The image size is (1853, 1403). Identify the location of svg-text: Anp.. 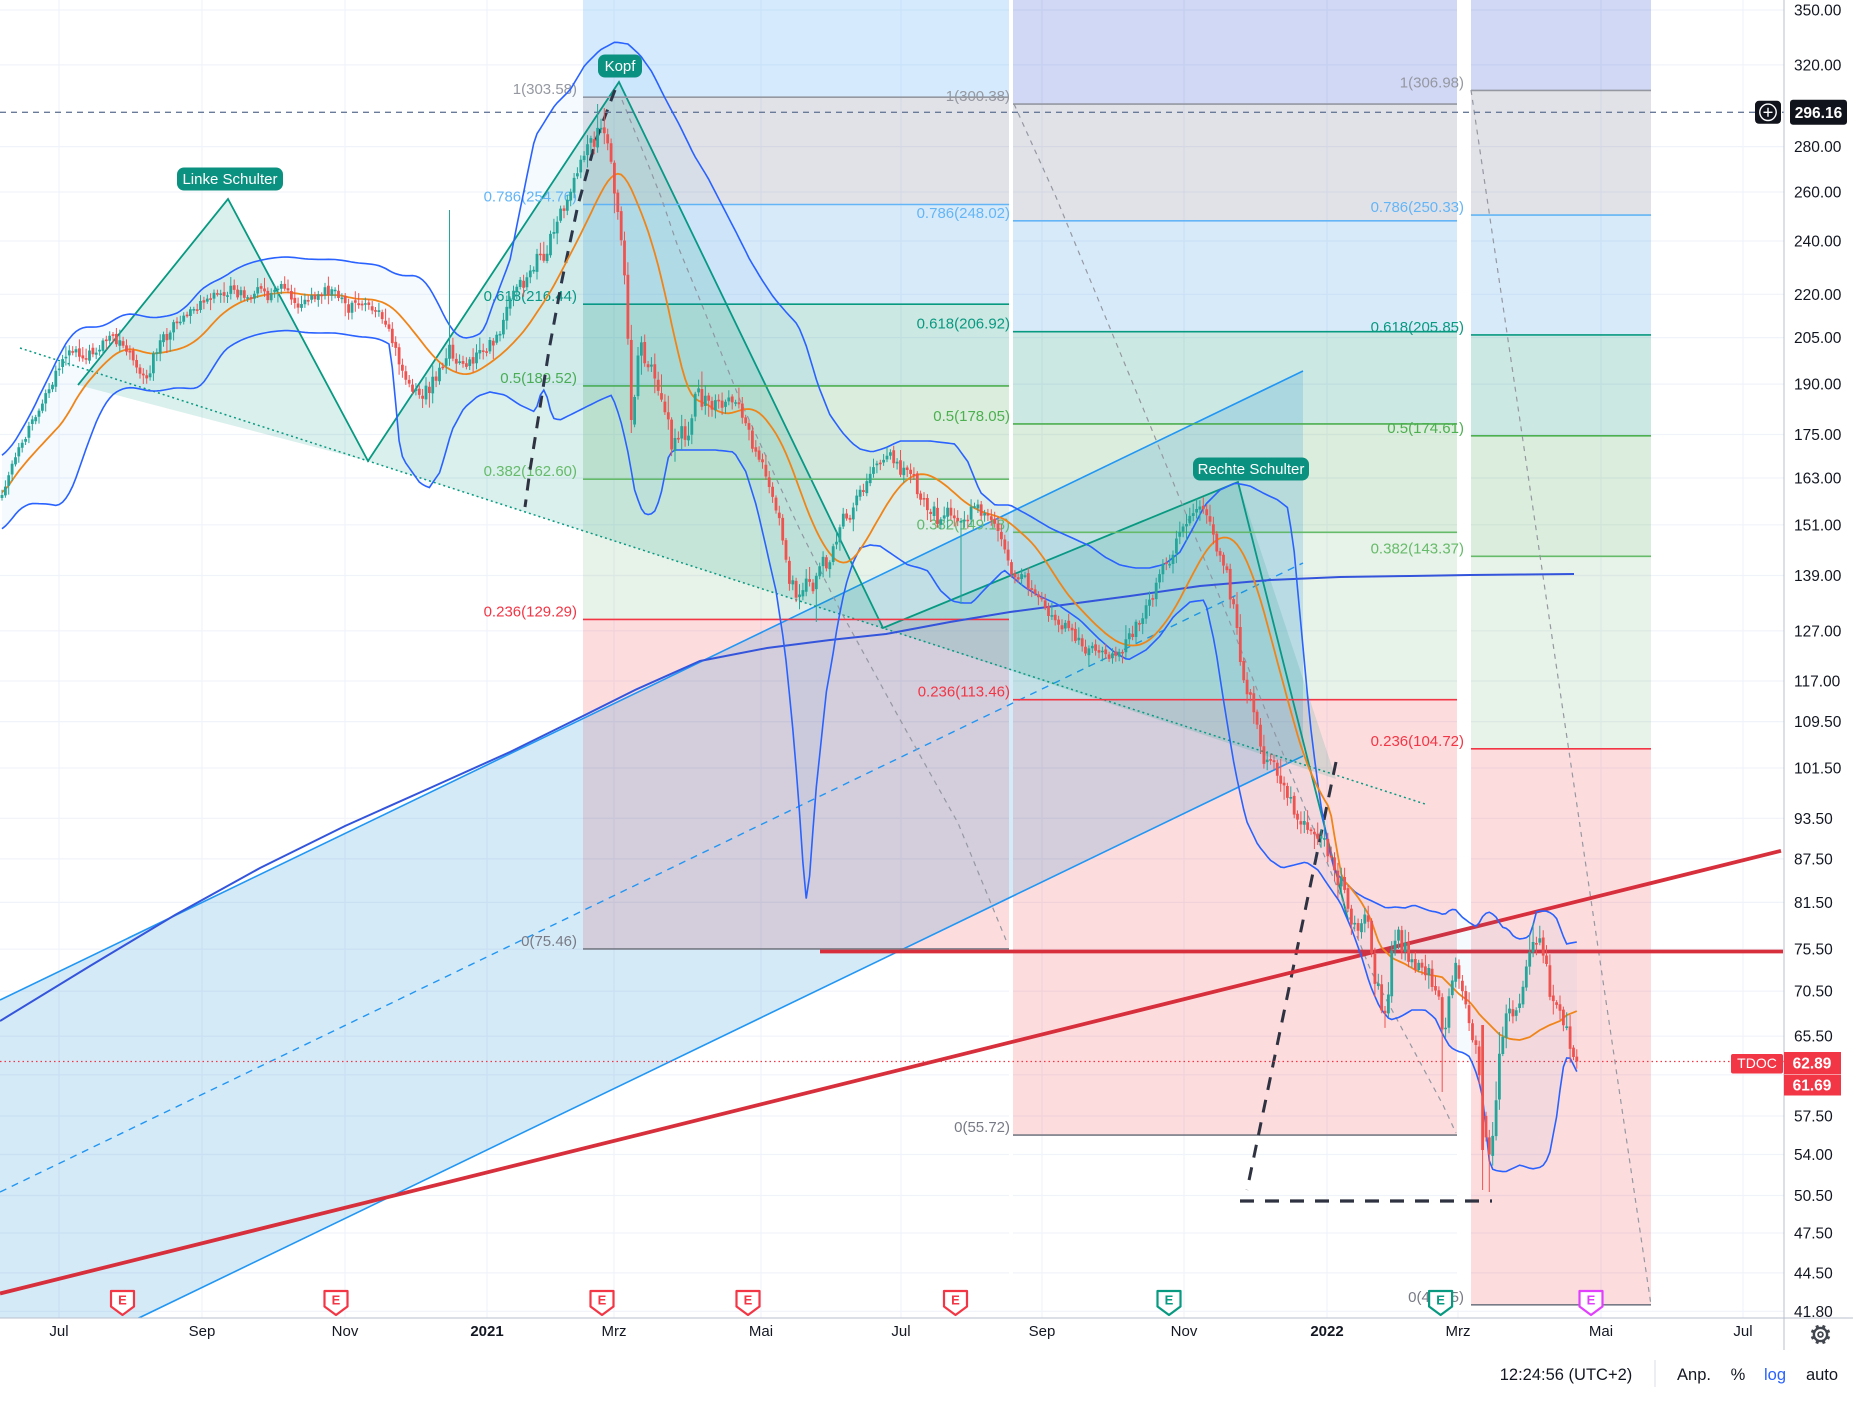
(1694, 1375).